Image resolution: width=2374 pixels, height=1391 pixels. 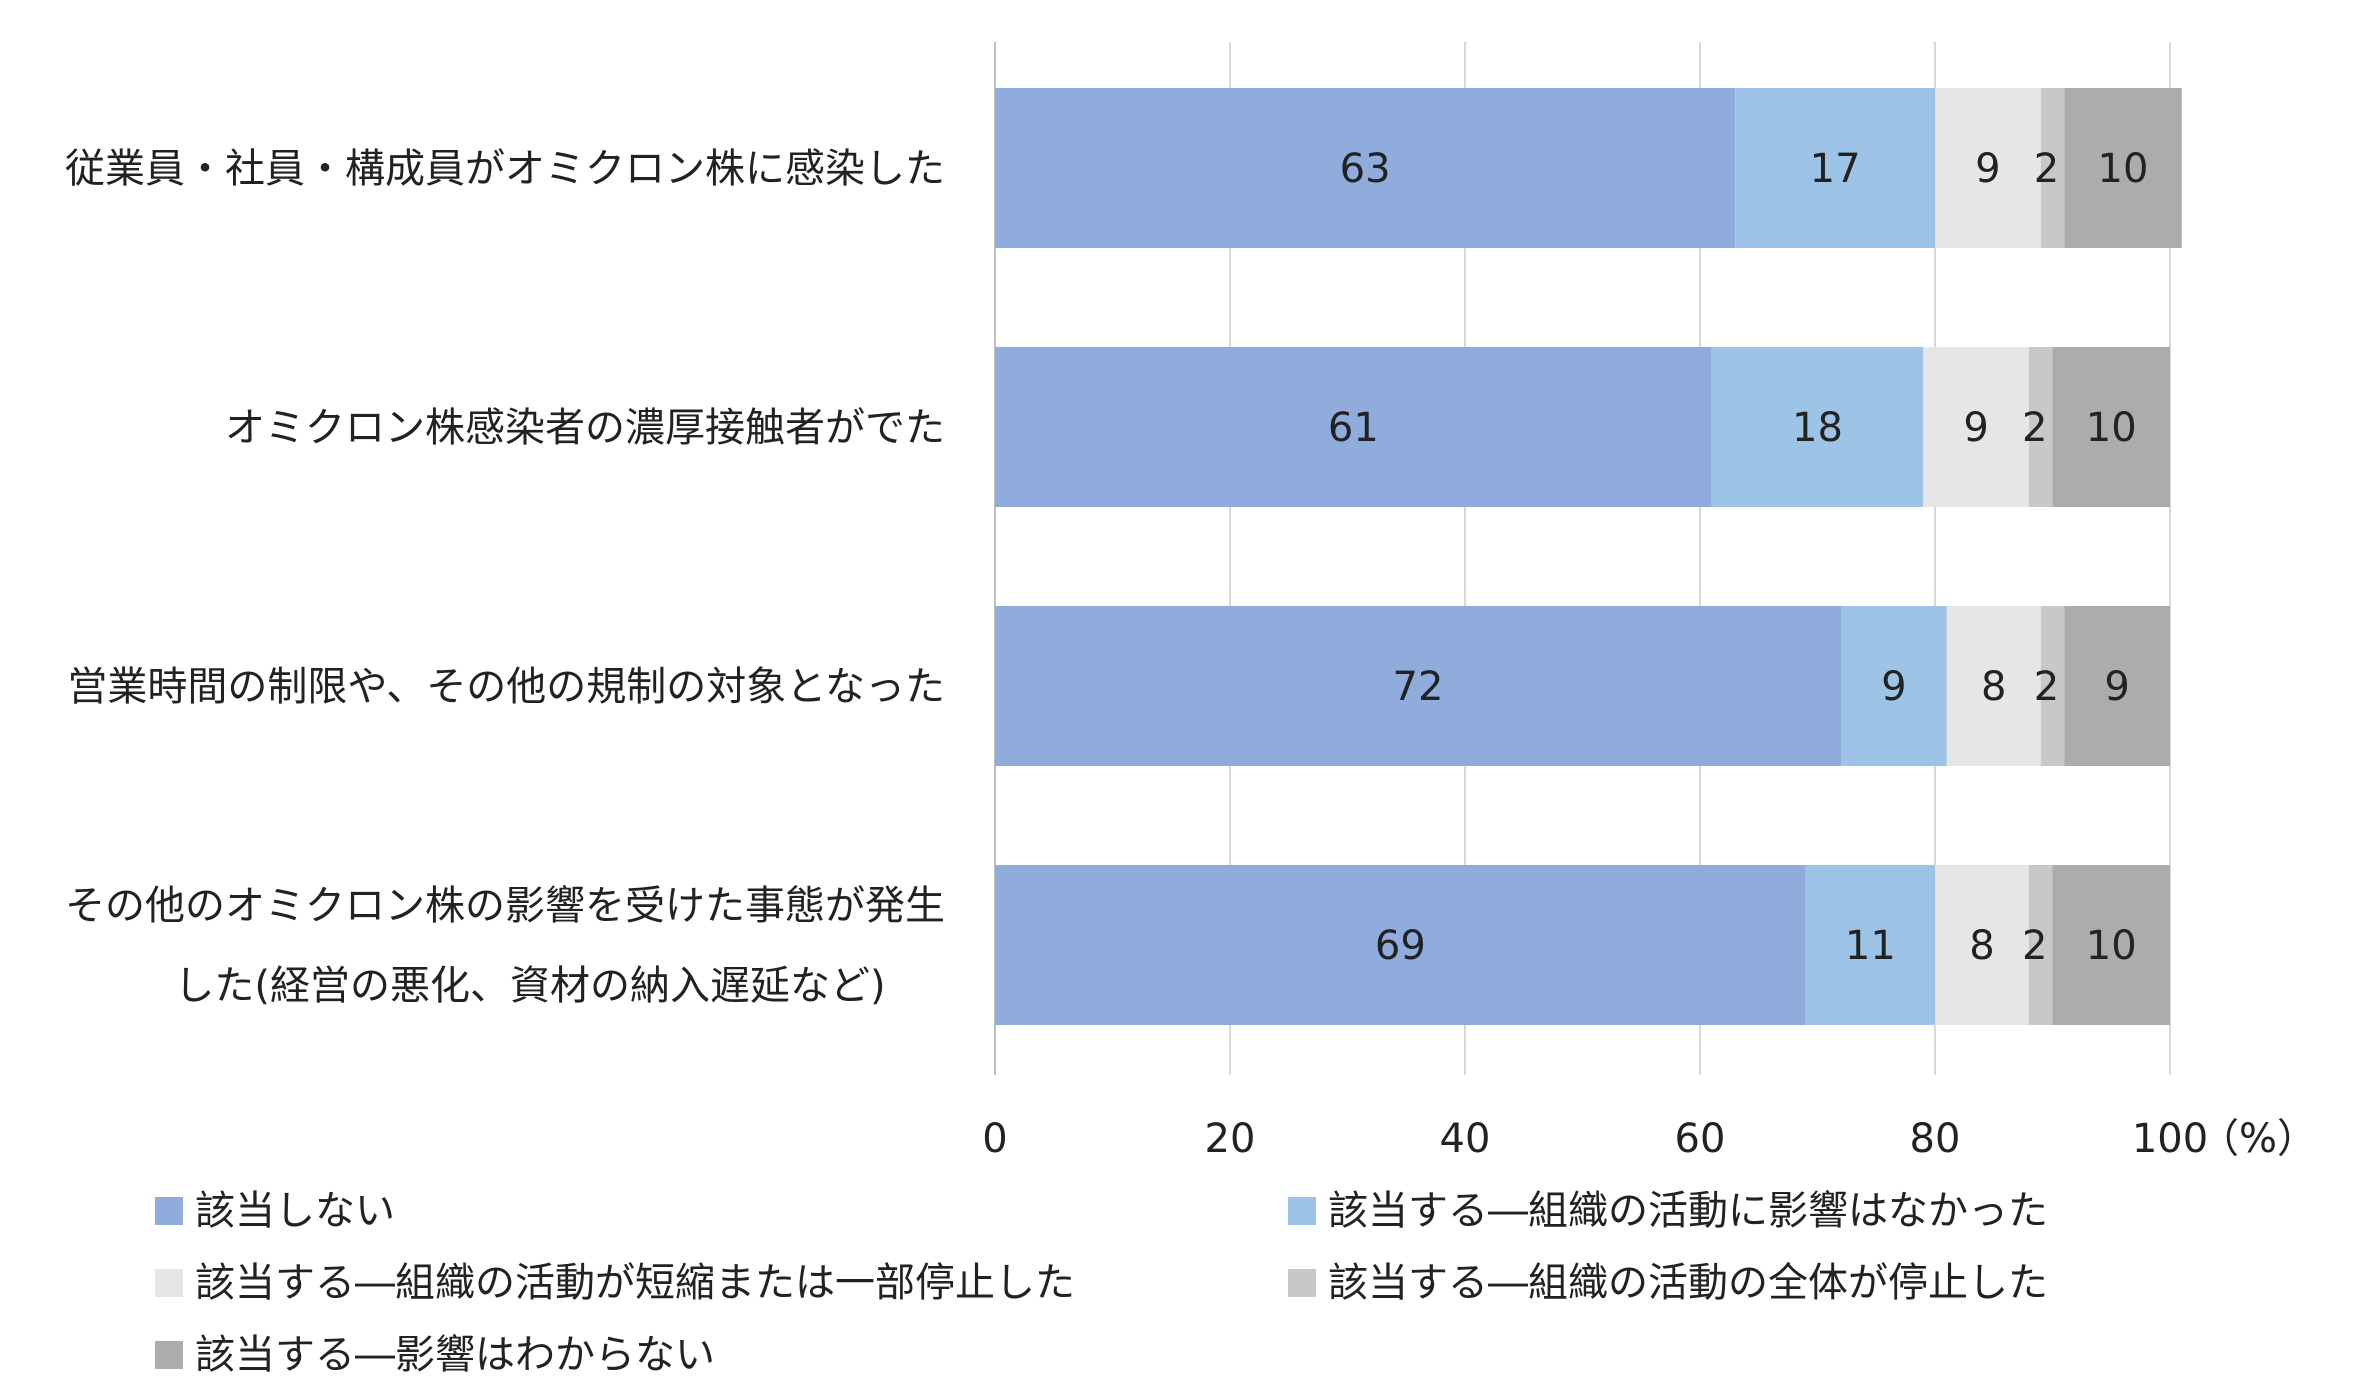 I want to click on legend-item: 該当しない, so click(x=275, y=1211).